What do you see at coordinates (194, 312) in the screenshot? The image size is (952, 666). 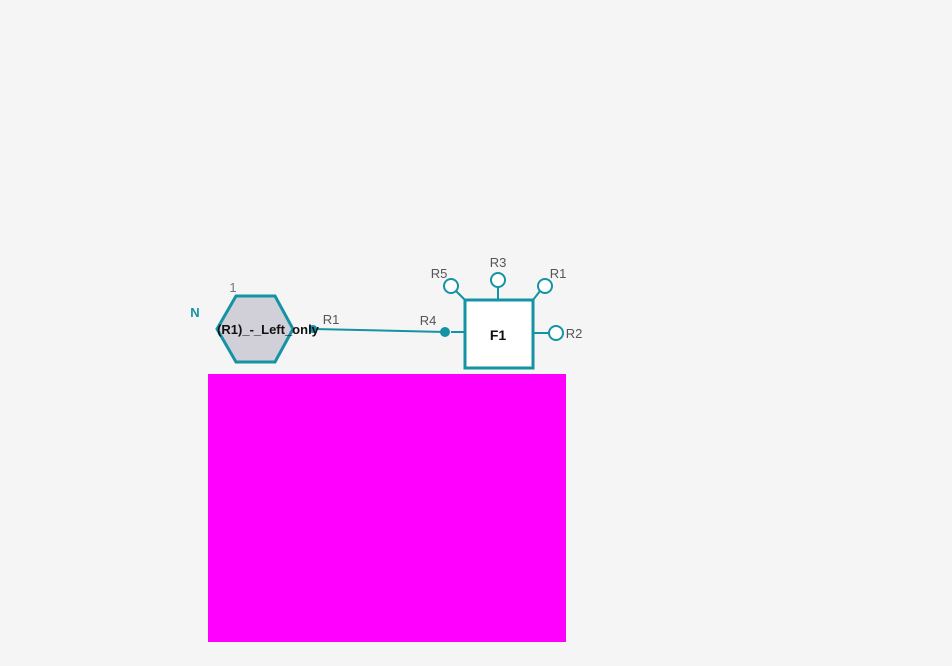 I see `polymer-repeat-label: N` at bounding box center [194, 312].